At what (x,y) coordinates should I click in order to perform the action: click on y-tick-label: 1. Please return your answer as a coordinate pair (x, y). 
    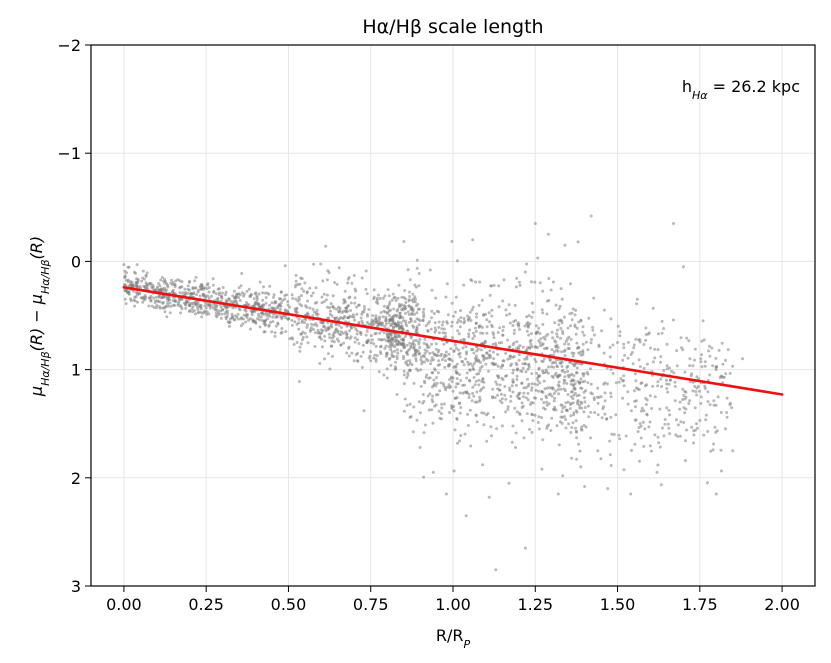
    Looking at the image, I should click on (76, 370).